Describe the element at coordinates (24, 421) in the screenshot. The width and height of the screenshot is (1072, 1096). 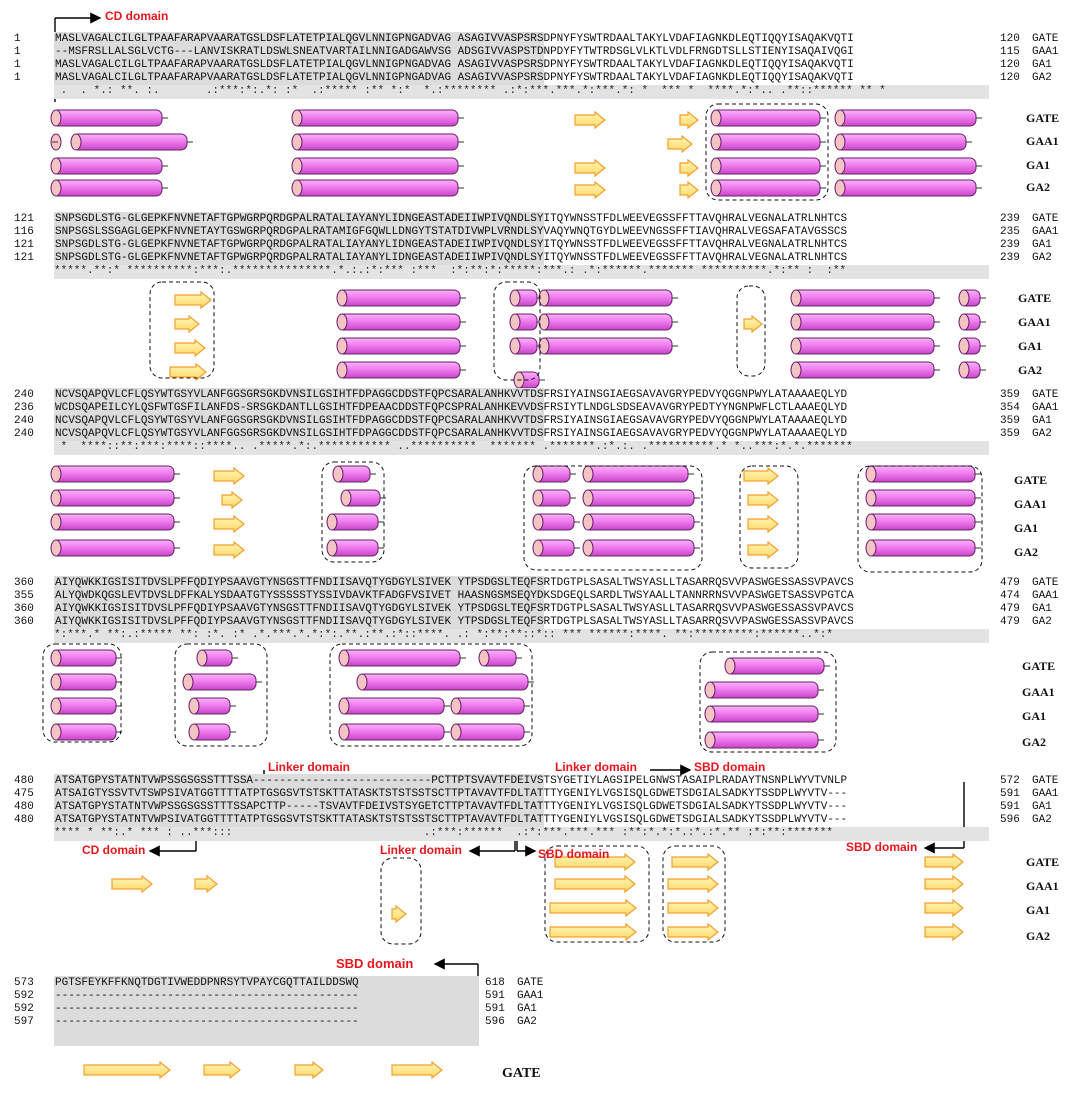
I see `seq-start-number: 240` at that location.